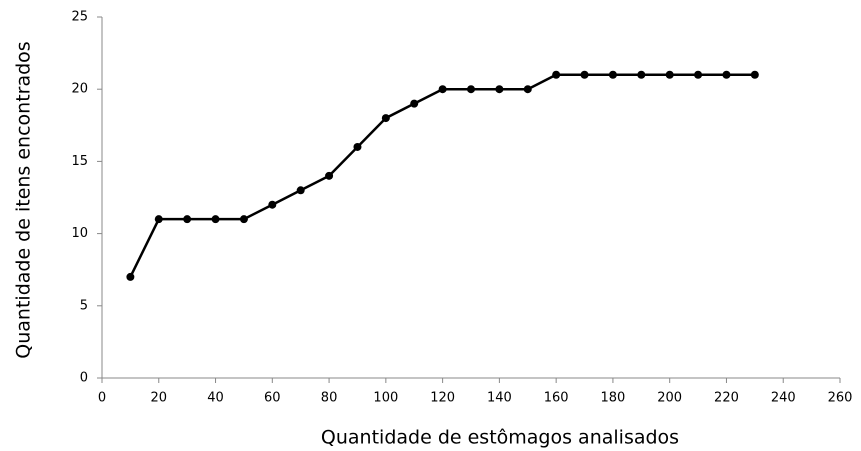 The width and height of the screenshot is (861, 451). Describe the element at coordinates (613, 398) in the screenshot. I see `x-tick-label: 180` at that location.